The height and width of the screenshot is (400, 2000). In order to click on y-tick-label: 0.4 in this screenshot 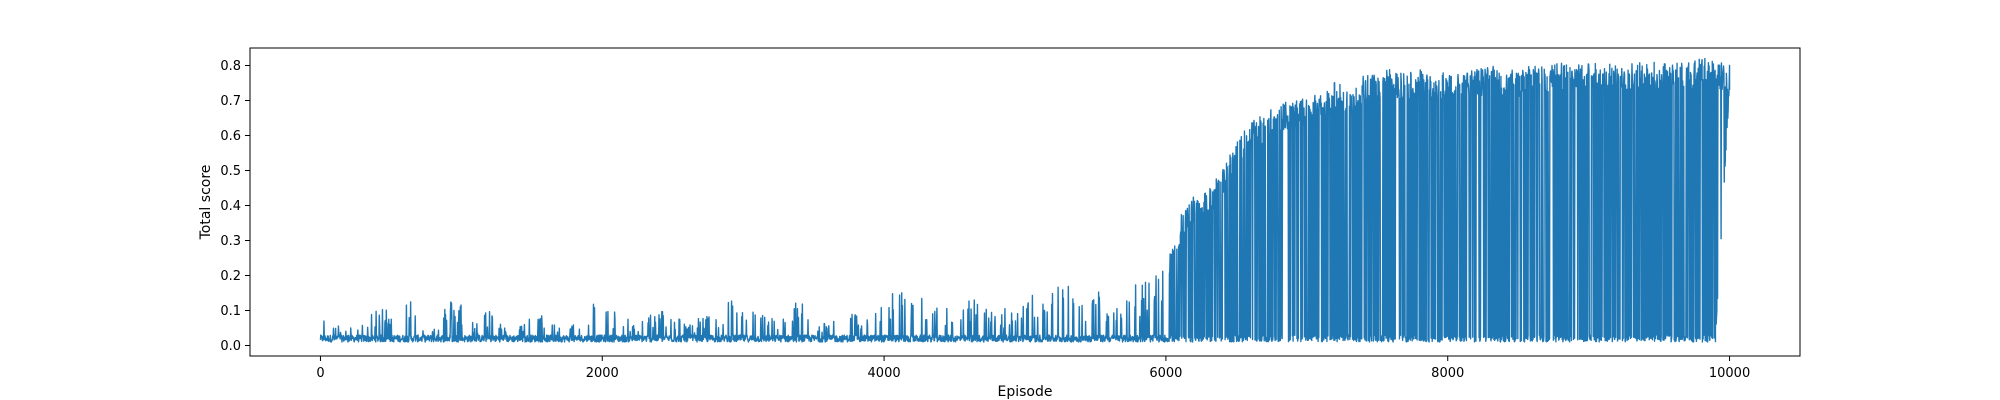, I will do `click(230, 206)`.